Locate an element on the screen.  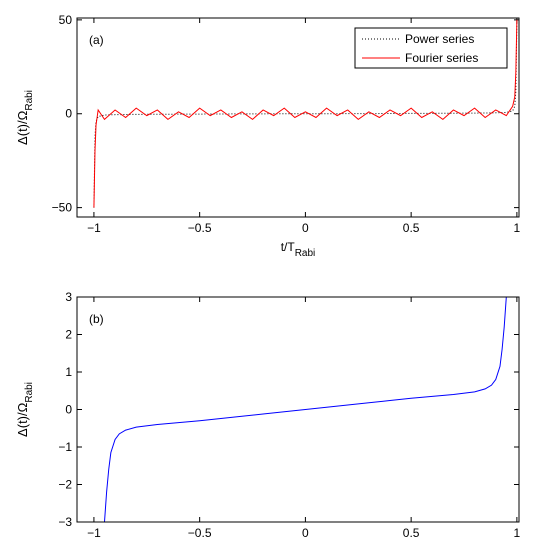
y-tick-label: 2 is located at coordinates (68, 335).